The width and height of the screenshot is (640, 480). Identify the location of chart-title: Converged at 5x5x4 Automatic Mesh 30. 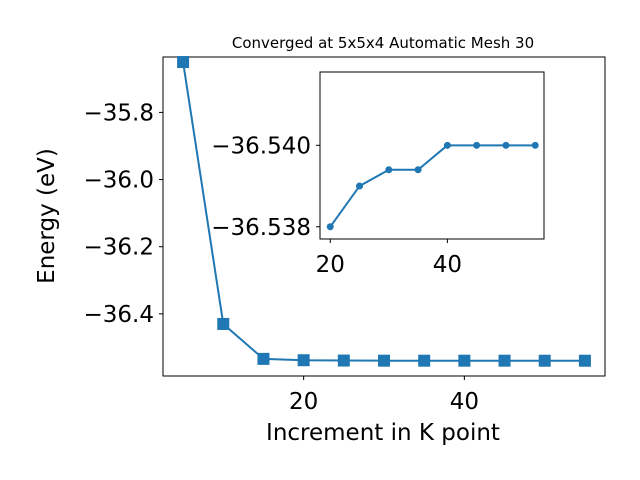
(383, 43).